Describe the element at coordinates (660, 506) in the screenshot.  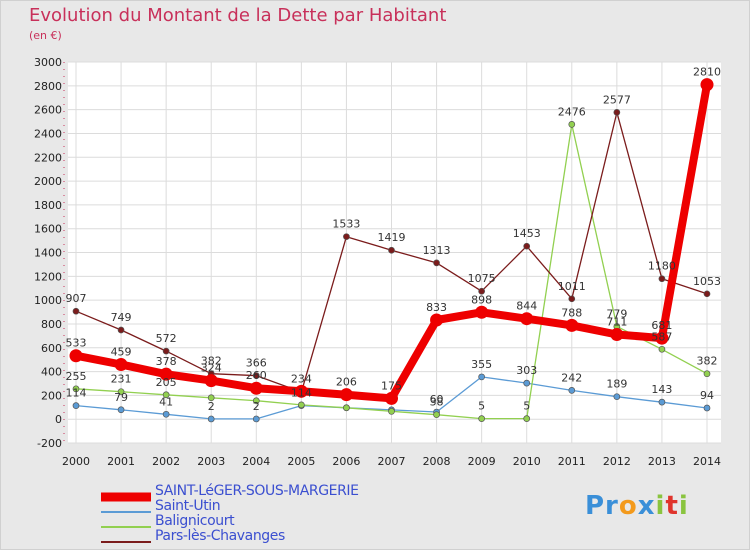
I see `logo-letter: i` at that location.